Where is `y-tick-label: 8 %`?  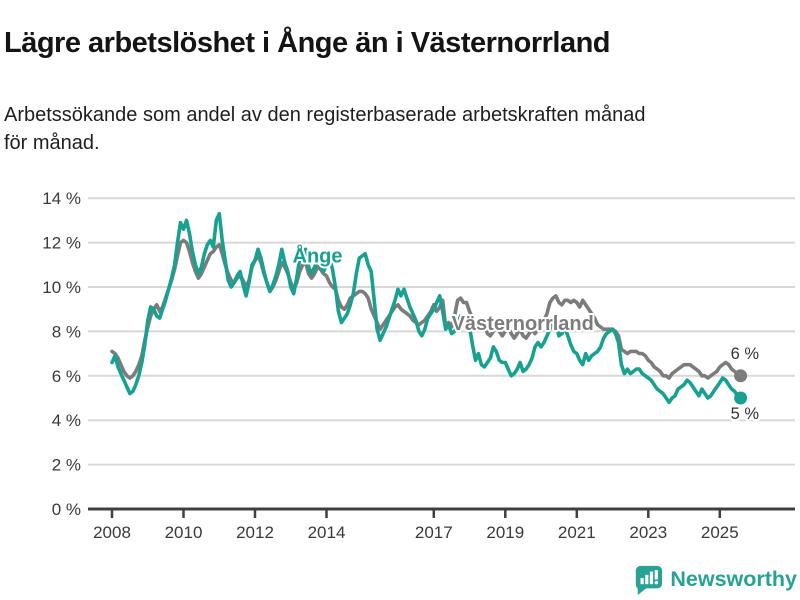
y-tick-label: 8 % is located at coordinates (66, 331).